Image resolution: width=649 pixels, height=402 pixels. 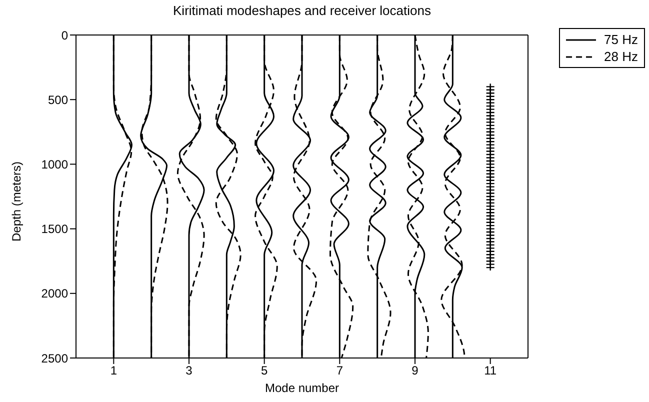 I want to click on x-tick-label: 7, so click(x=340, y=371).